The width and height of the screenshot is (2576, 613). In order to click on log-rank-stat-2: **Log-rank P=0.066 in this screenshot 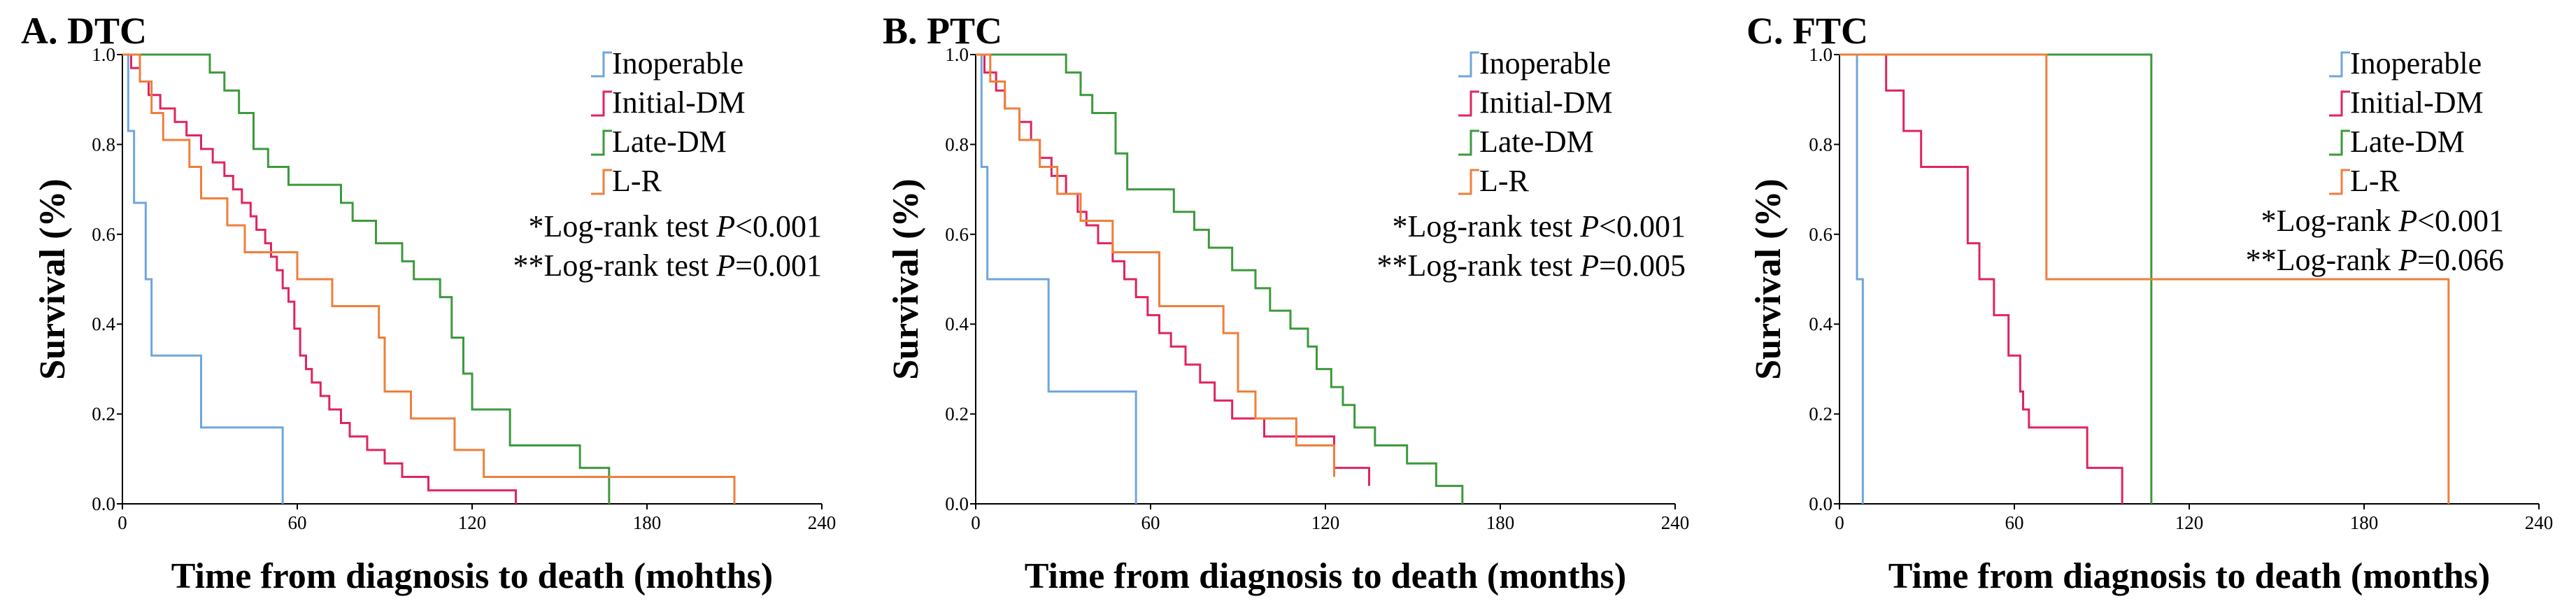, I will do `click(2375, 260)`.